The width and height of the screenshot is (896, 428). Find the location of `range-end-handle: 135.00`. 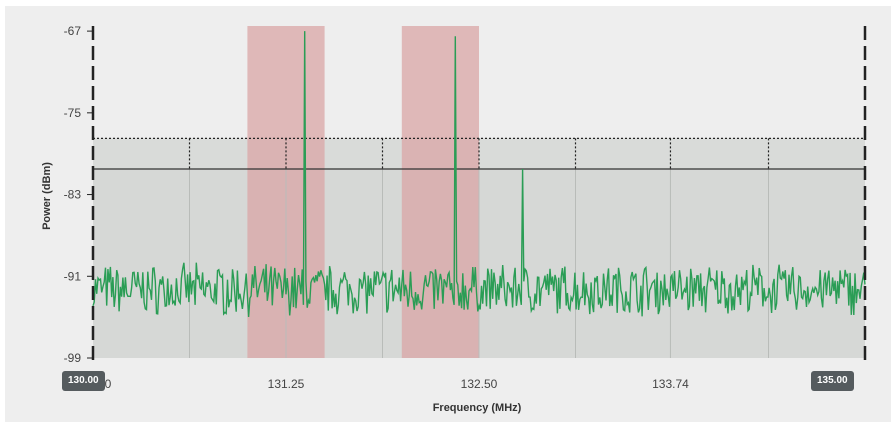

range-end-handle: 135.00 is located at coordinates (832, 381).